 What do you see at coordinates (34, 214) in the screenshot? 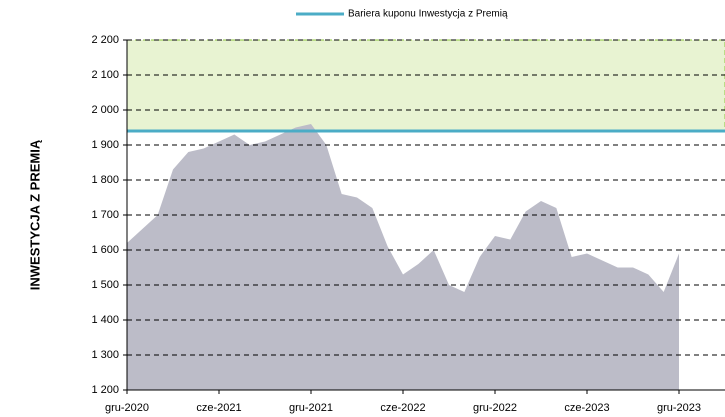
I see `y-axis-label: INWESTYCJA Z PREMIĄ` at bounding box center [34, 214].